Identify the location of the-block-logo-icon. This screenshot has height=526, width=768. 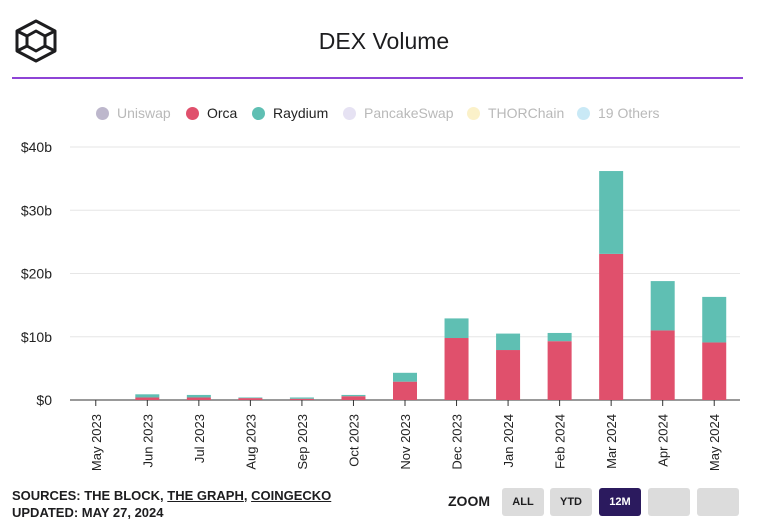
(36, 41).